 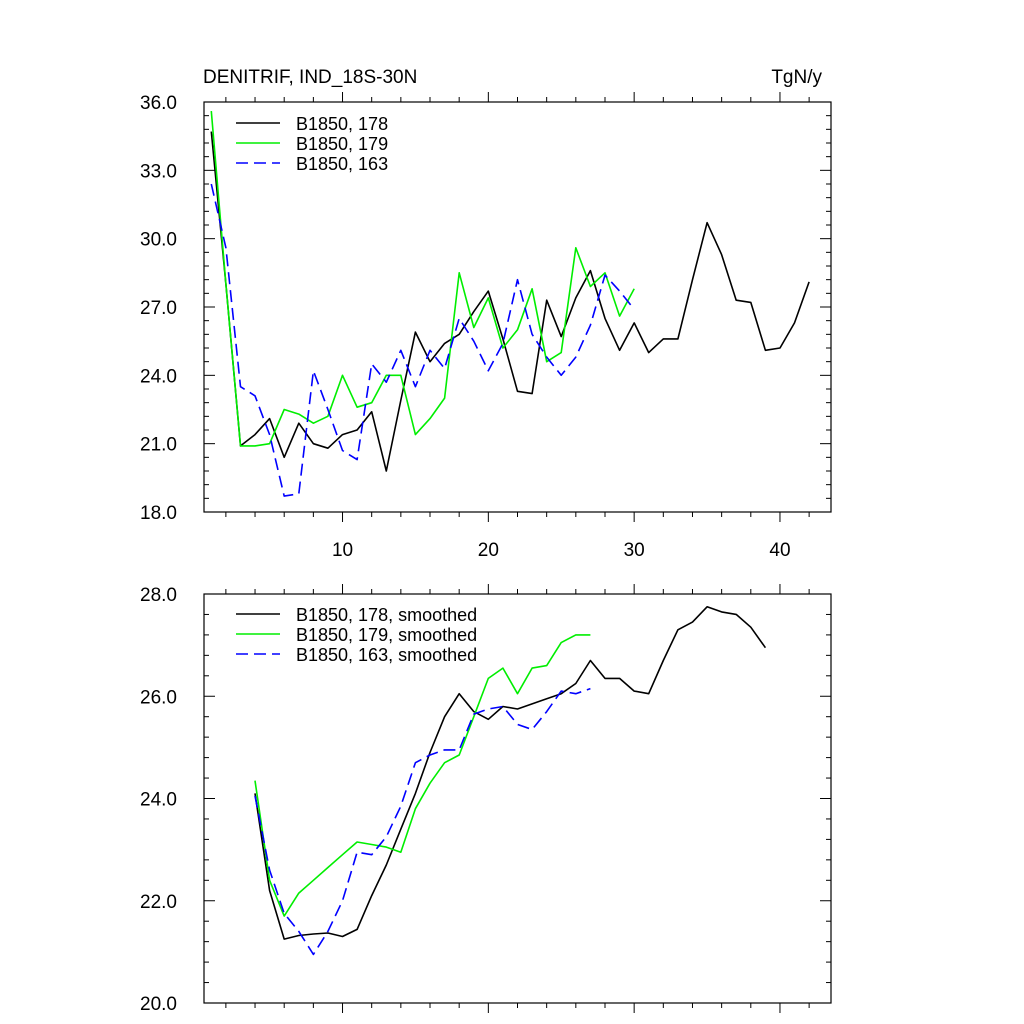 What do you see at coordinates (158, 171) in the screenshot?
I see `y-tick-label: 33.0` at bounding box center [158, 171].